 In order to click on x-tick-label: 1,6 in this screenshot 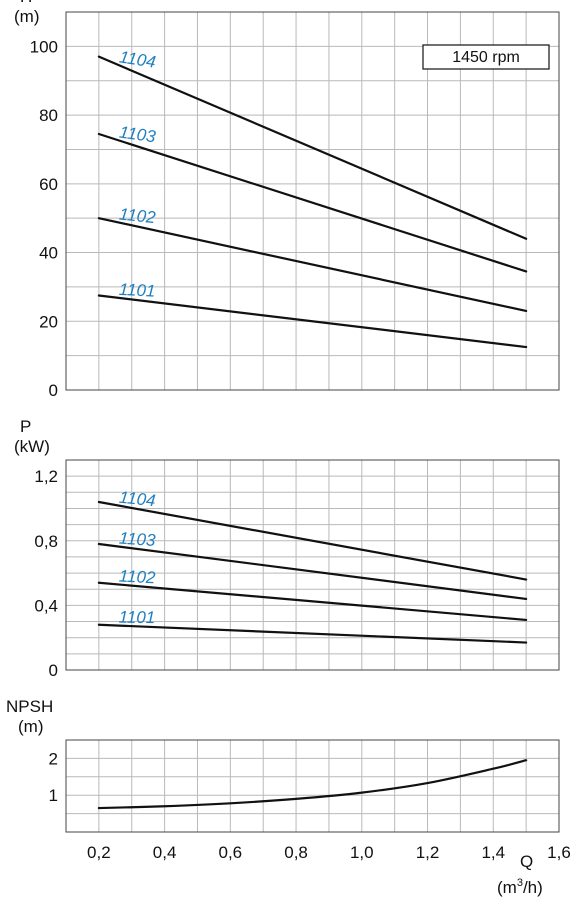, I will do `click(559, 852)`.